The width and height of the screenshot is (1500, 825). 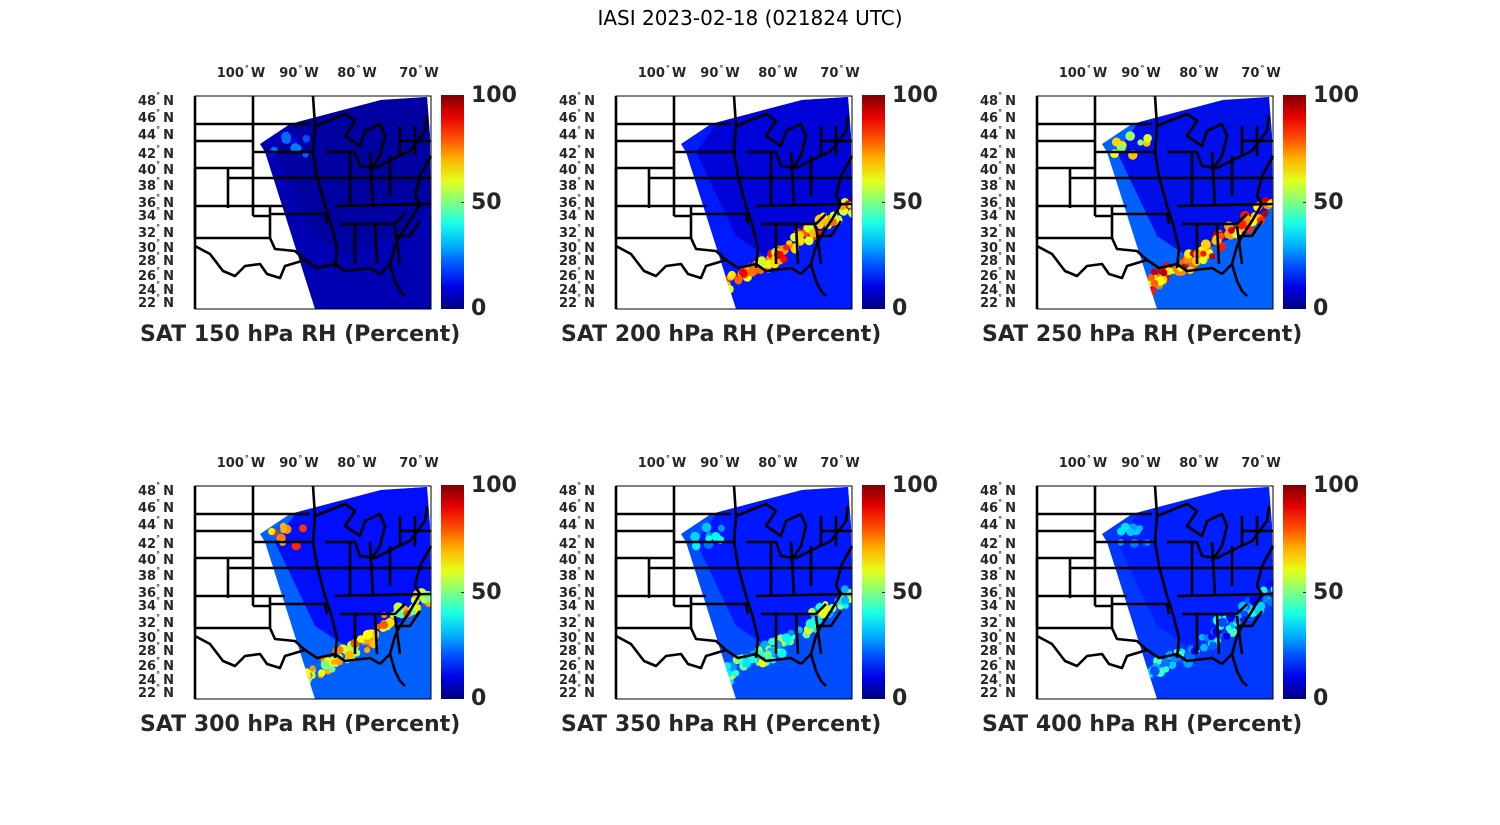 I want to click on colorbar-tick-label: 100, so click(x=1336, y=485).